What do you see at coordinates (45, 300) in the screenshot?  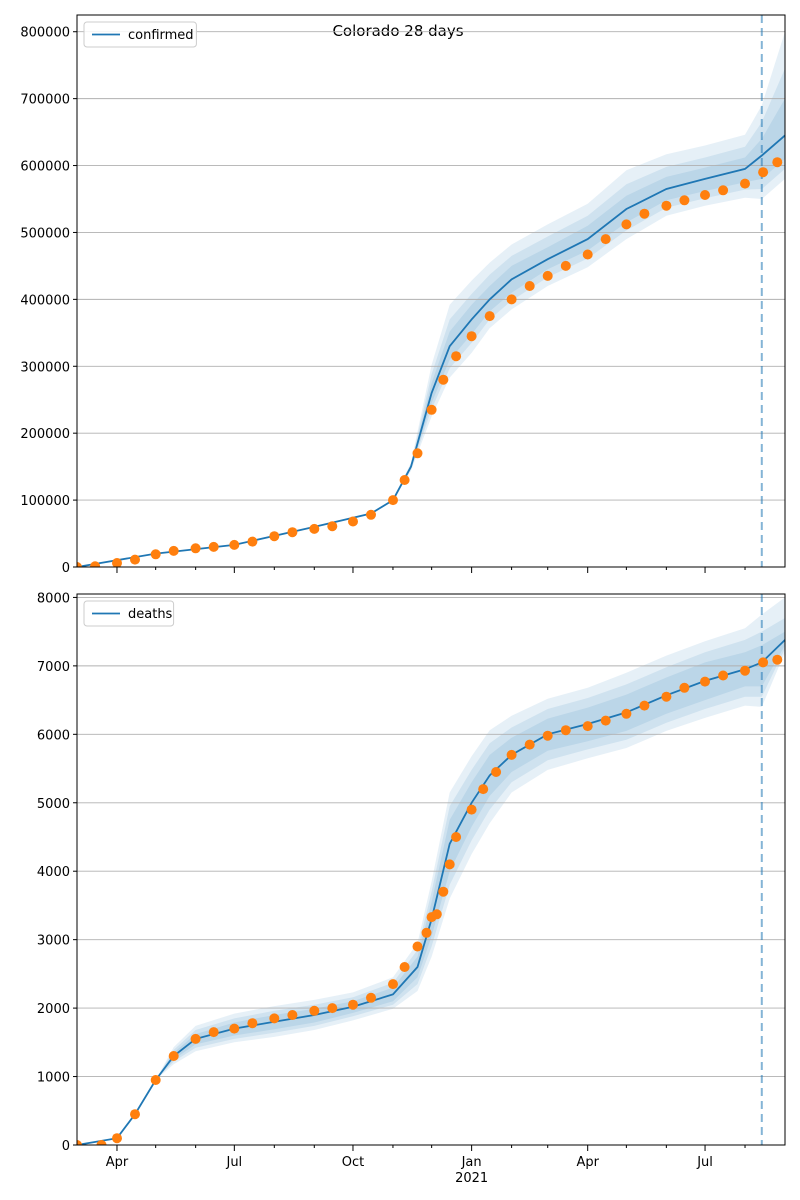 I see `confirmed-y-tick-label: 400000` at bounding box center [45, 300].